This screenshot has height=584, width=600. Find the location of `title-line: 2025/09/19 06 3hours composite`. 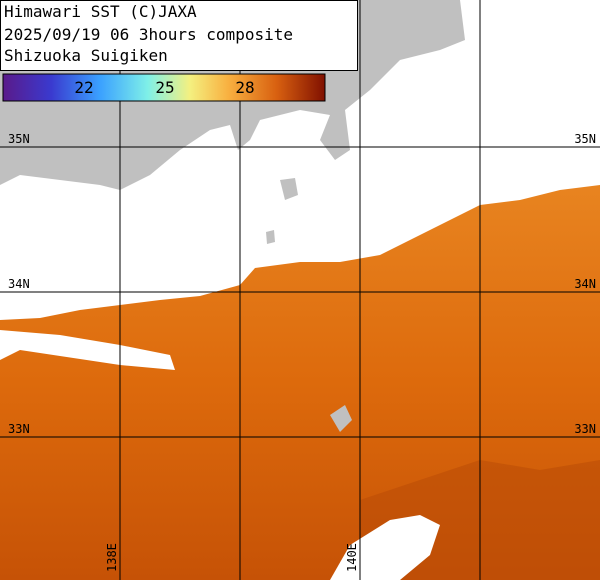

title-line: 2025/09/19 06 3hours composite is located at coordinates (148, 34).